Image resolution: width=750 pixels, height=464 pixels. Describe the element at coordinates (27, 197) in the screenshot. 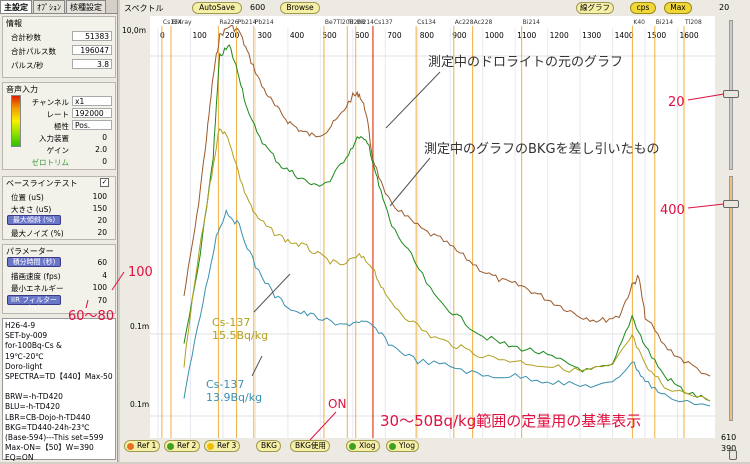

I see `baseline-label: 位置 (uS)` at that location.